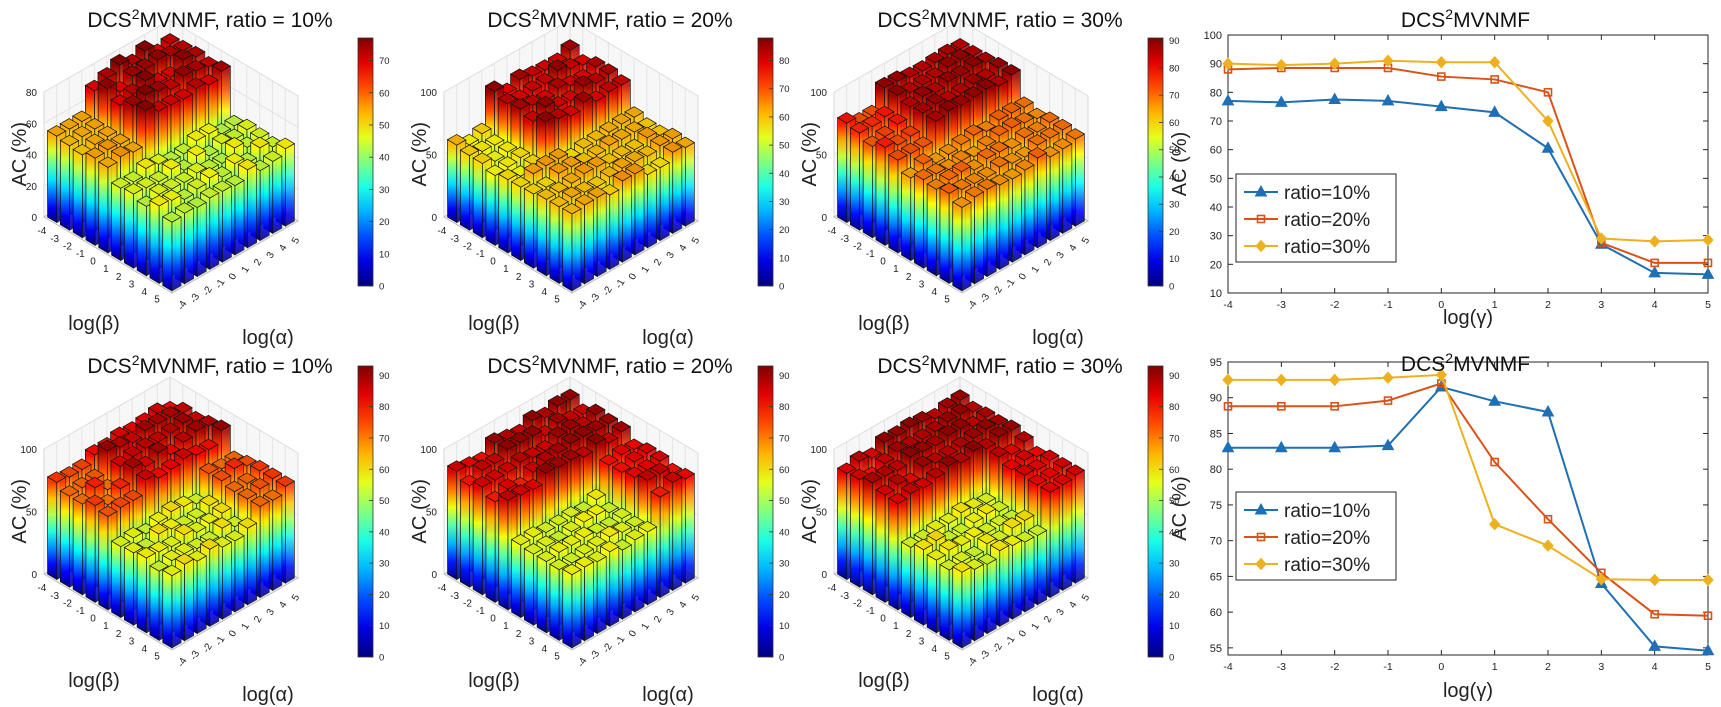  I want to click on x-tick-label: -4, so click(441, 231).